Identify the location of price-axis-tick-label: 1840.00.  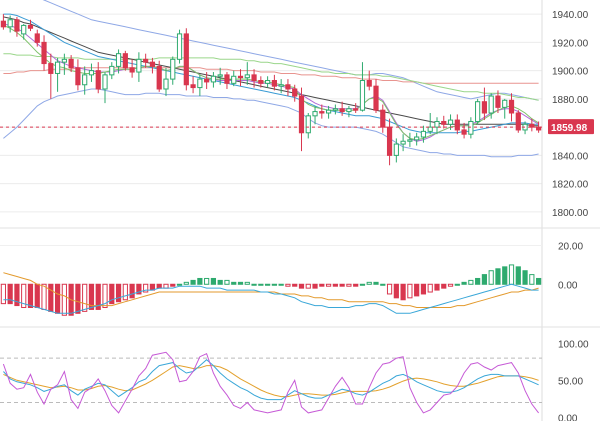
(570, 156).